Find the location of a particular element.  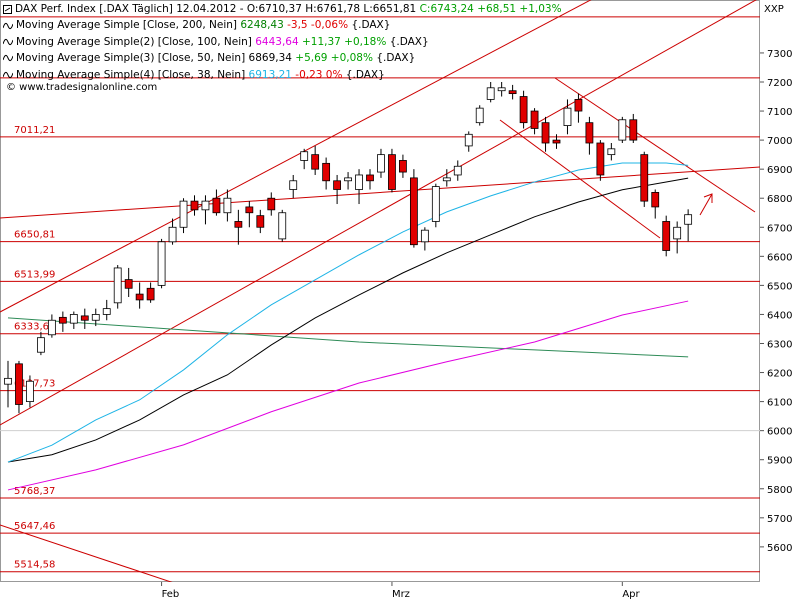

legend-value: 6443,64 is located at coordinates (277, 41).